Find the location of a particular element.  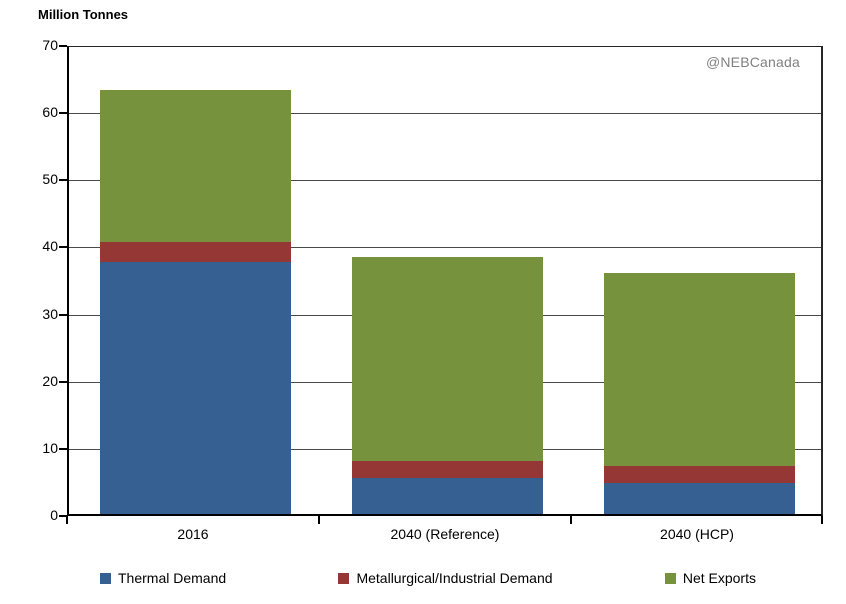

x-axis-label: 2040 (HCP) is located at coordinates (697, 534).